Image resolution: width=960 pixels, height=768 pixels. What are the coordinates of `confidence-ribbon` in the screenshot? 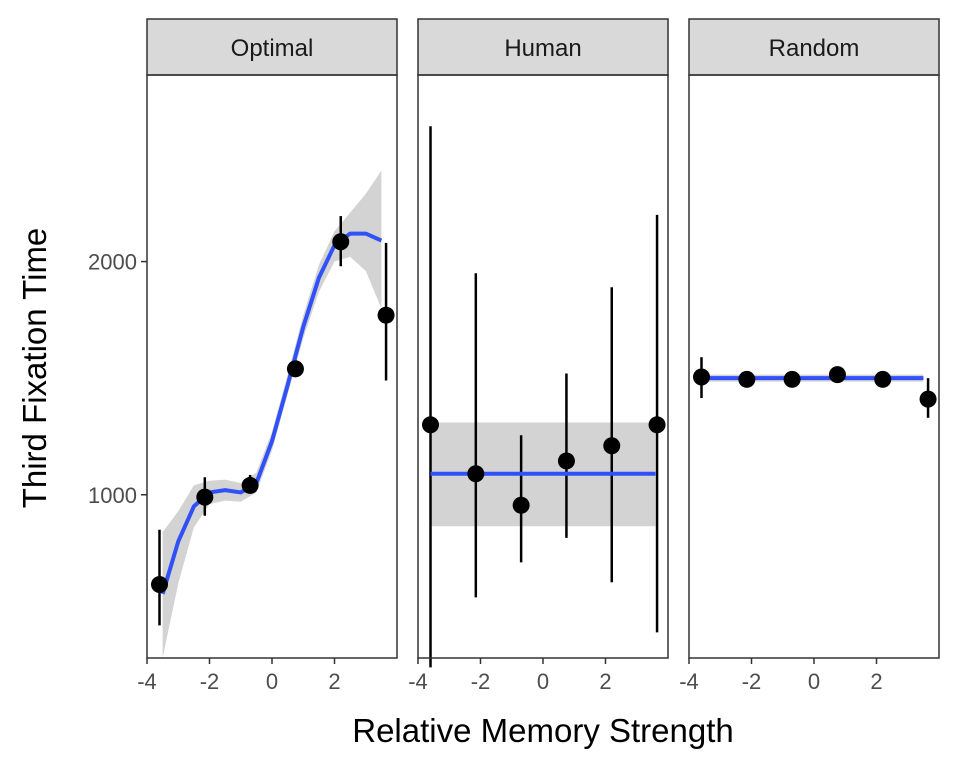 It's located at (272, 414).